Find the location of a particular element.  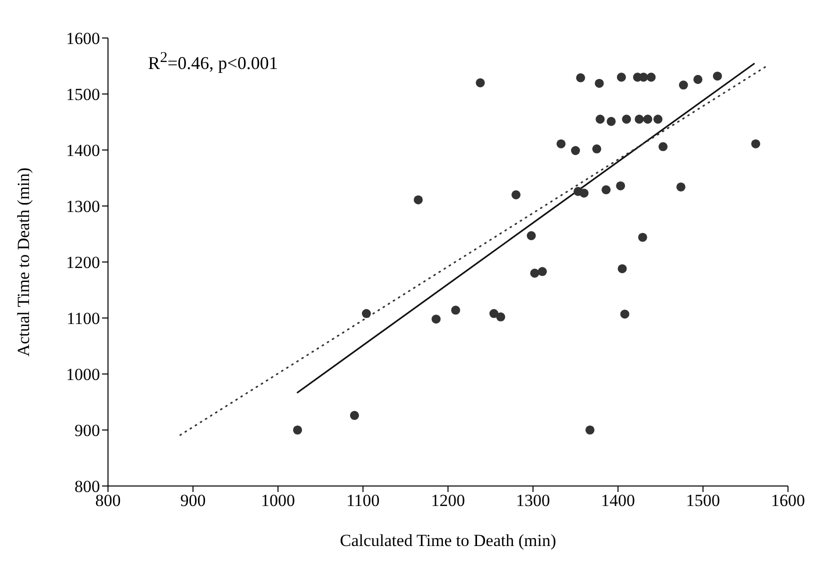

x-tick-label: 800 is located at coordinates (108, 500).